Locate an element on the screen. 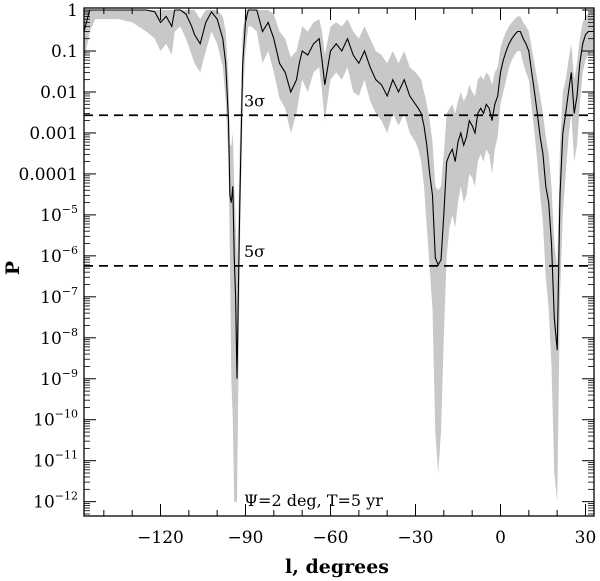  y-tick-label: 10⁻⁵ is located at coordinates (59, 214).